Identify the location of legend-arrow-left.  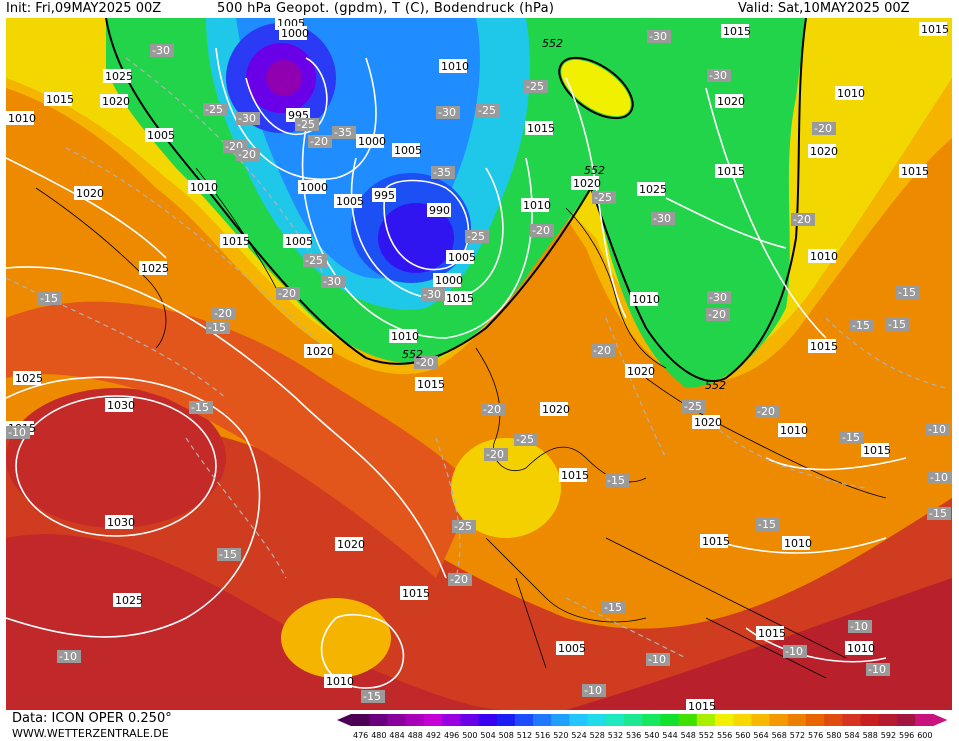
(344, 720).